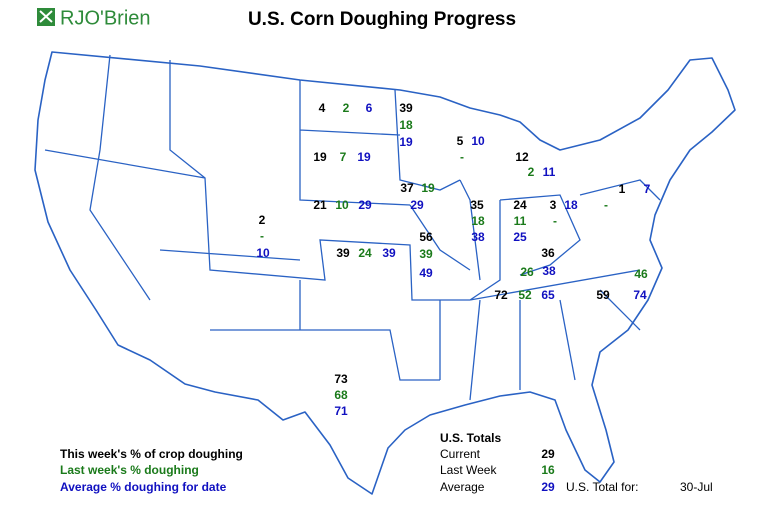  Describe the element at coordinates (426, 254) in the screenshot. I see `last-week-value: 39` at that location.